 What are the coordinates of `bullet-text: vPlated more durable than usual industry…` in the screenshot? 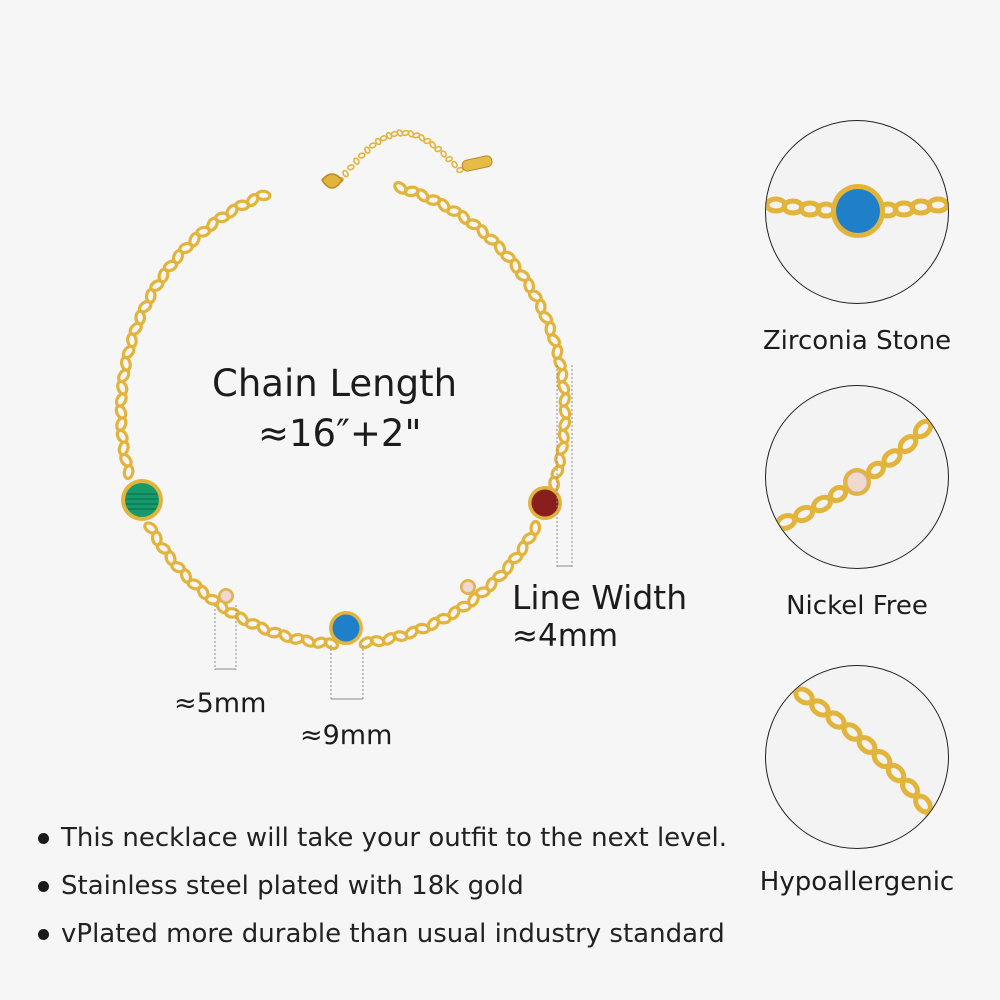 It's located at (393, 934).